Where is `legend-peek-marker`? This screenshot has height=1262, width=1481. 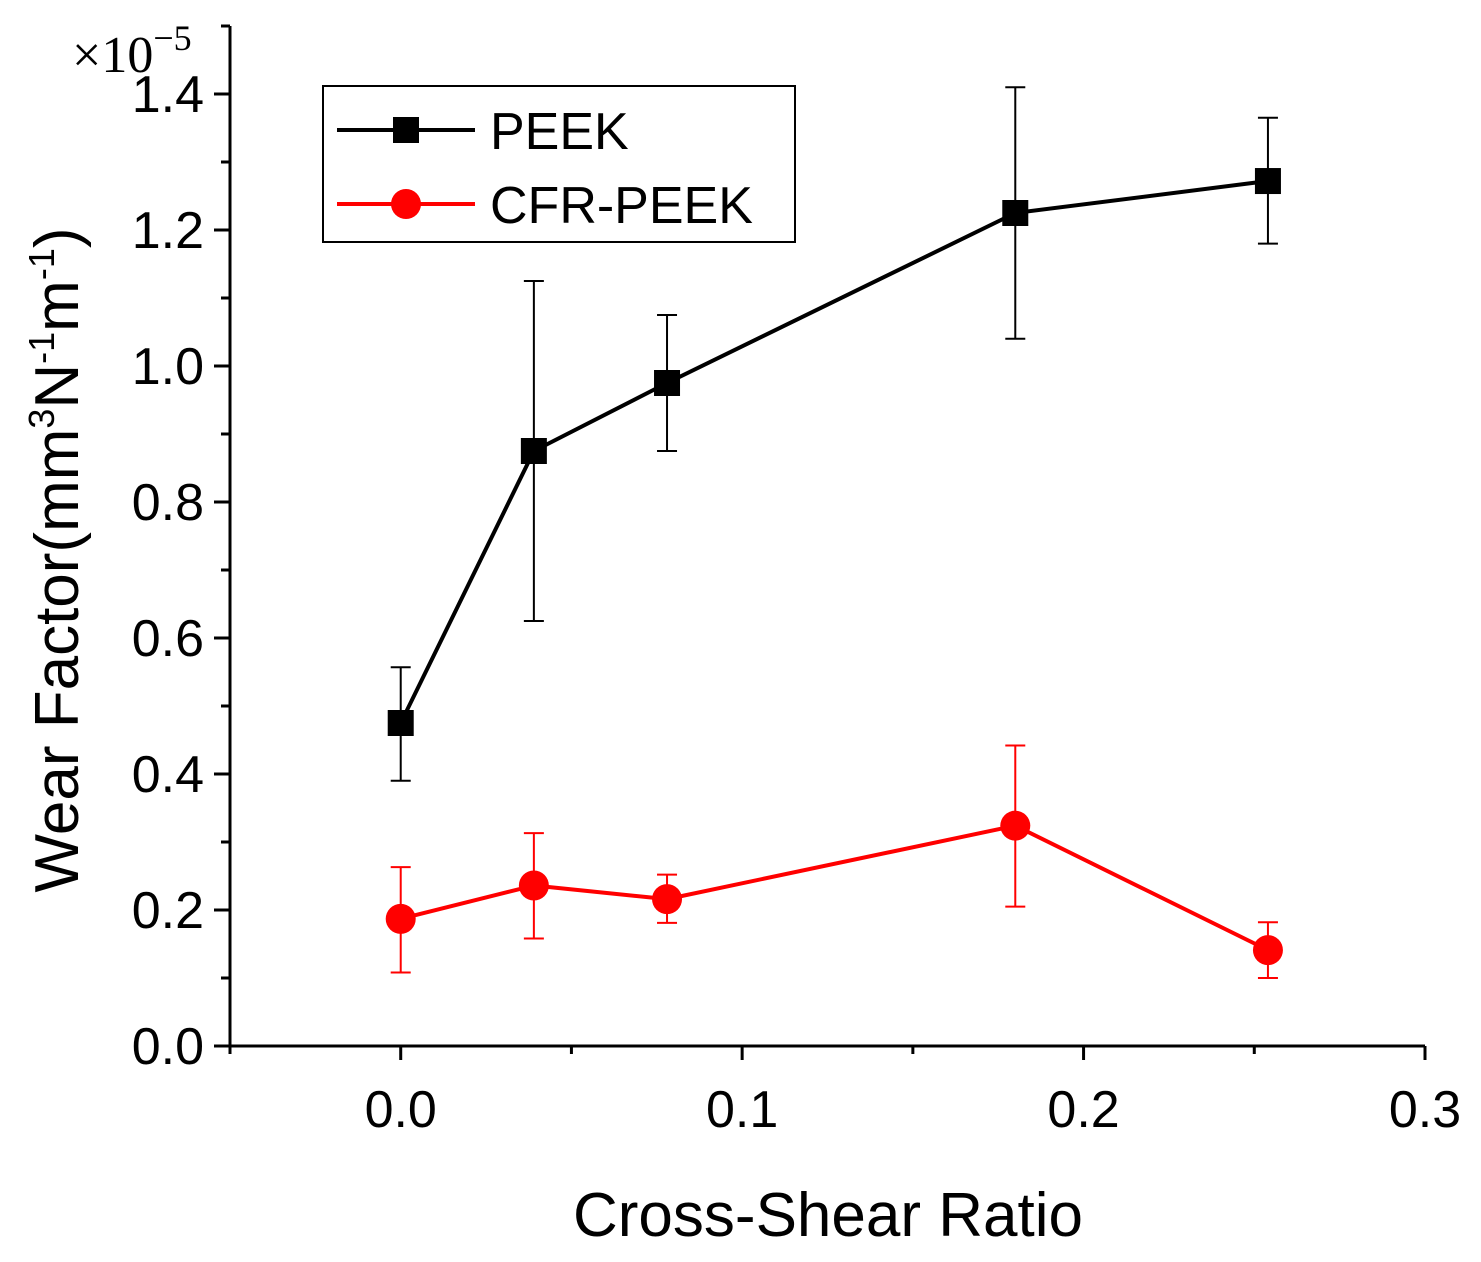
legend-peek-marker is located at coordinates (406, 130).